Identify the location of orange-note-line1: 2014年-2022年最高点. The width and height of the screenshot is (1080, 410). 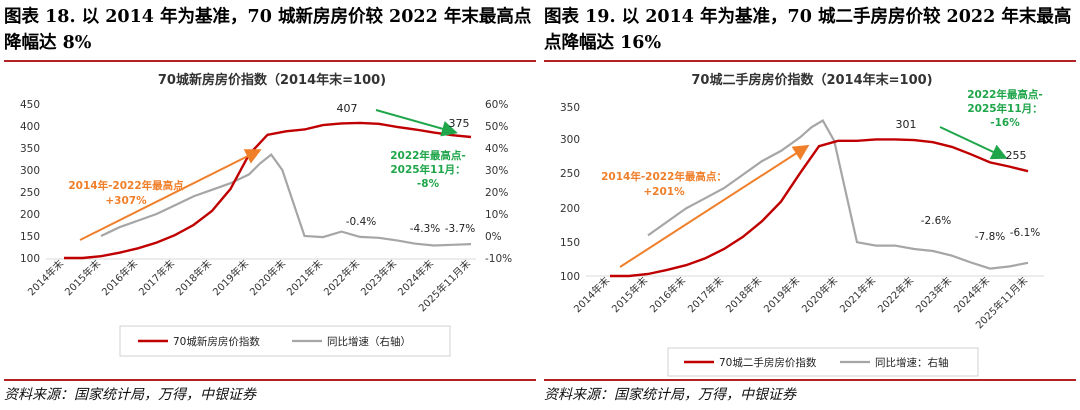
(126, 185).